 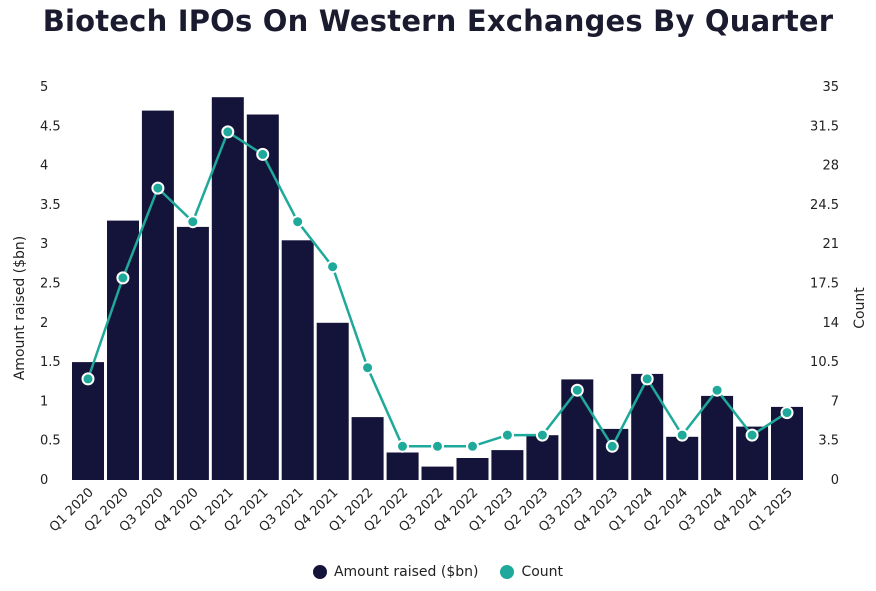 What do you see at coordinates (44, 244) in the screenshot?
I see `y-tick-label: 3` at bounding box center [44, 244].